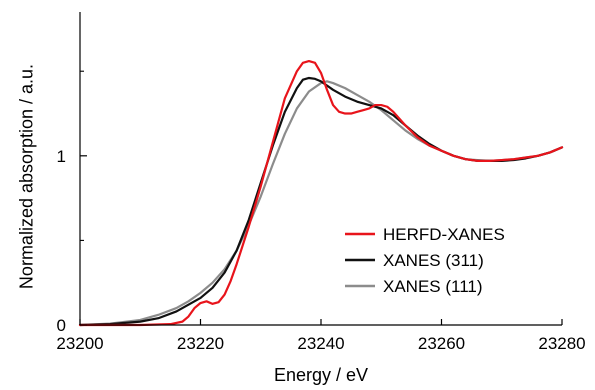  Describe the element at coordinates (320, 343) in the screenshot. I see `x-tick-label: 23240` at that location.